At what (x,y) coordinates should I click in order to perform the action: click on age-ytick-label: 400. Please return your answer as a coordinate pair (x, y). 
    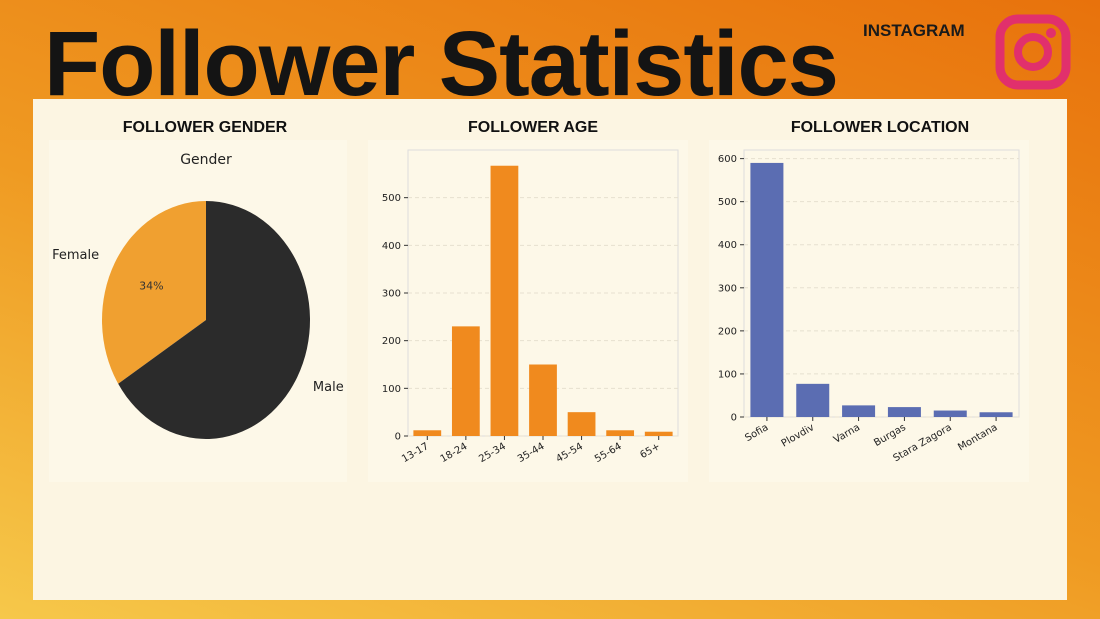
    Looking at the image, I should click on (391, 246).